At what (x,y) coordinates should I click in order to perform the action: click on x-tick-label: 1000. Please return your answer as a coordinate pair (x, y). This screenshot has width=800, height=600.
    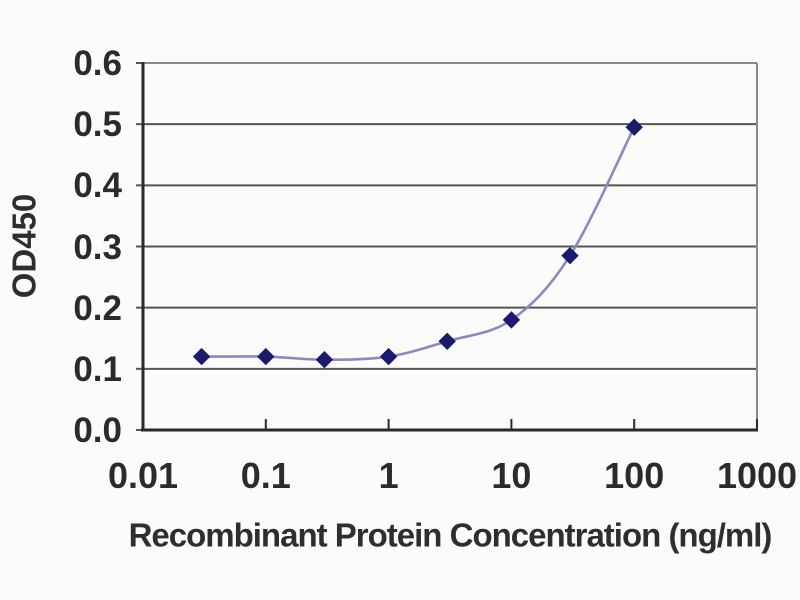
    Looking at the image, I should click on (757, 475).